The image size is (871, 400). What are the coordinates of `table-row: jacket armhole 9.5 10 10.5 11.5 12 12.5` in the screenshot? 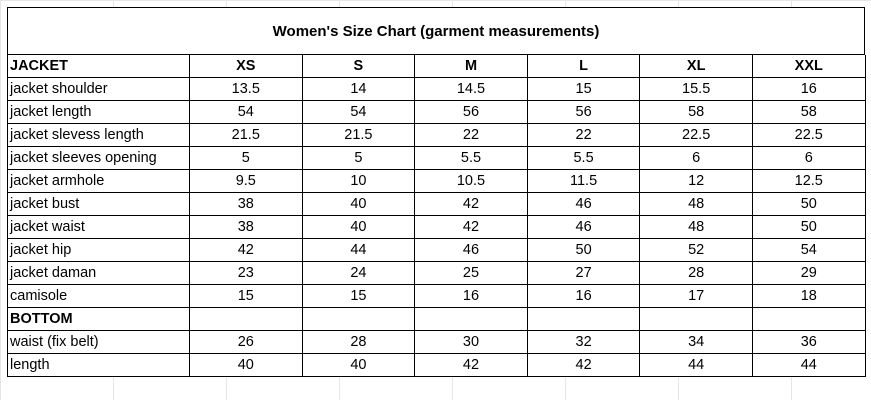 It's located at (436, 181).